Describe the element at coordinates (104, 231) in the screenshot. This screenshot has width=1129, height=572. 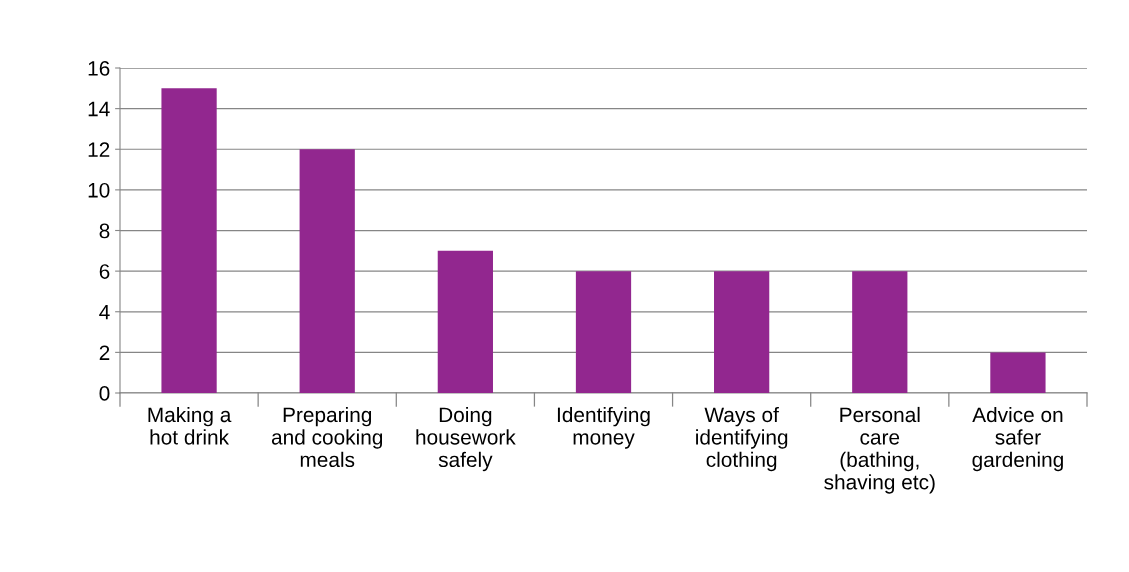
I see `y-tick-label: 8` at that location.